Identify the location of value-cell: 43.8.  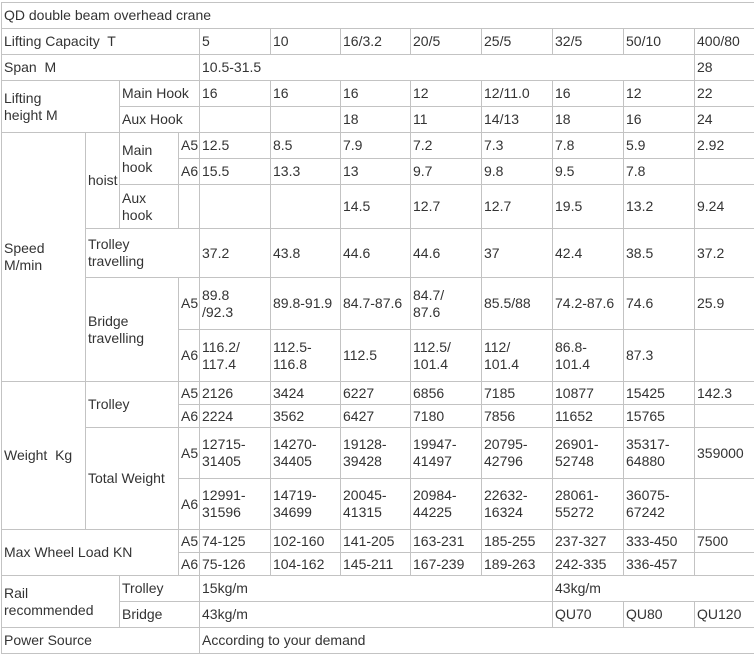
(306, 253).